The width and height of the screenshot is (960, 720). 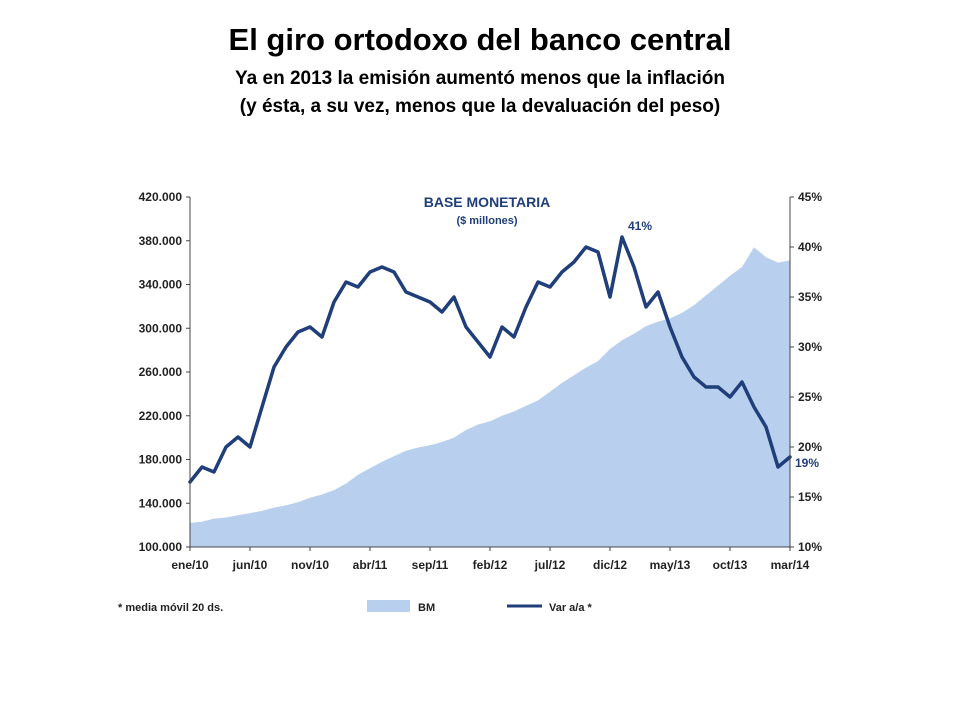 What do you see at coordinates (490, 565) in the screenshot?
I see `x-tick-label: feb/12` at bounding box center [490, 565].